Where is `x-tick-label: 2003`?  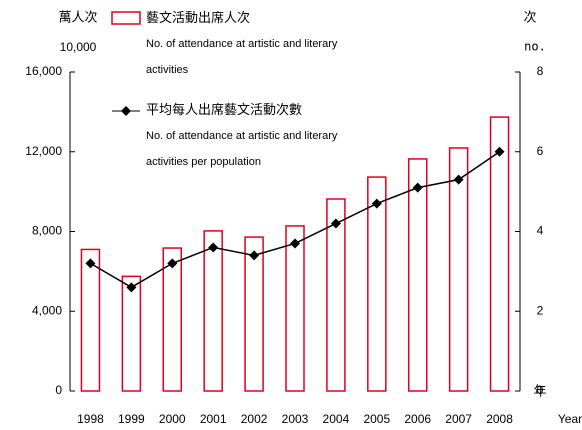
x-tick-label: 2003 is located at coordinates (295, 419).